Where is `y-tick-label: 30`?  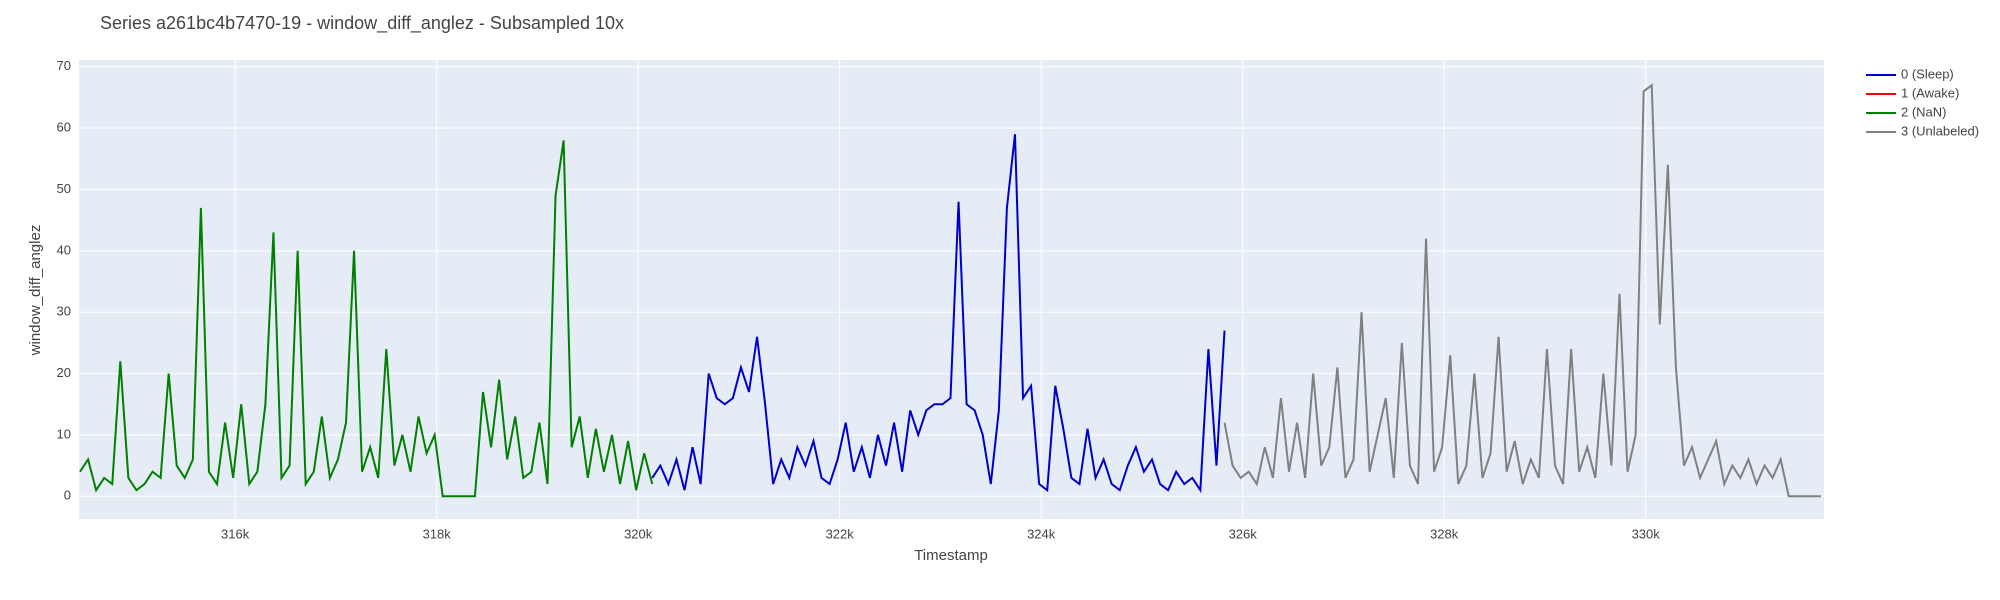
y-tick-label: 30 is located at coordinates (64, 311).